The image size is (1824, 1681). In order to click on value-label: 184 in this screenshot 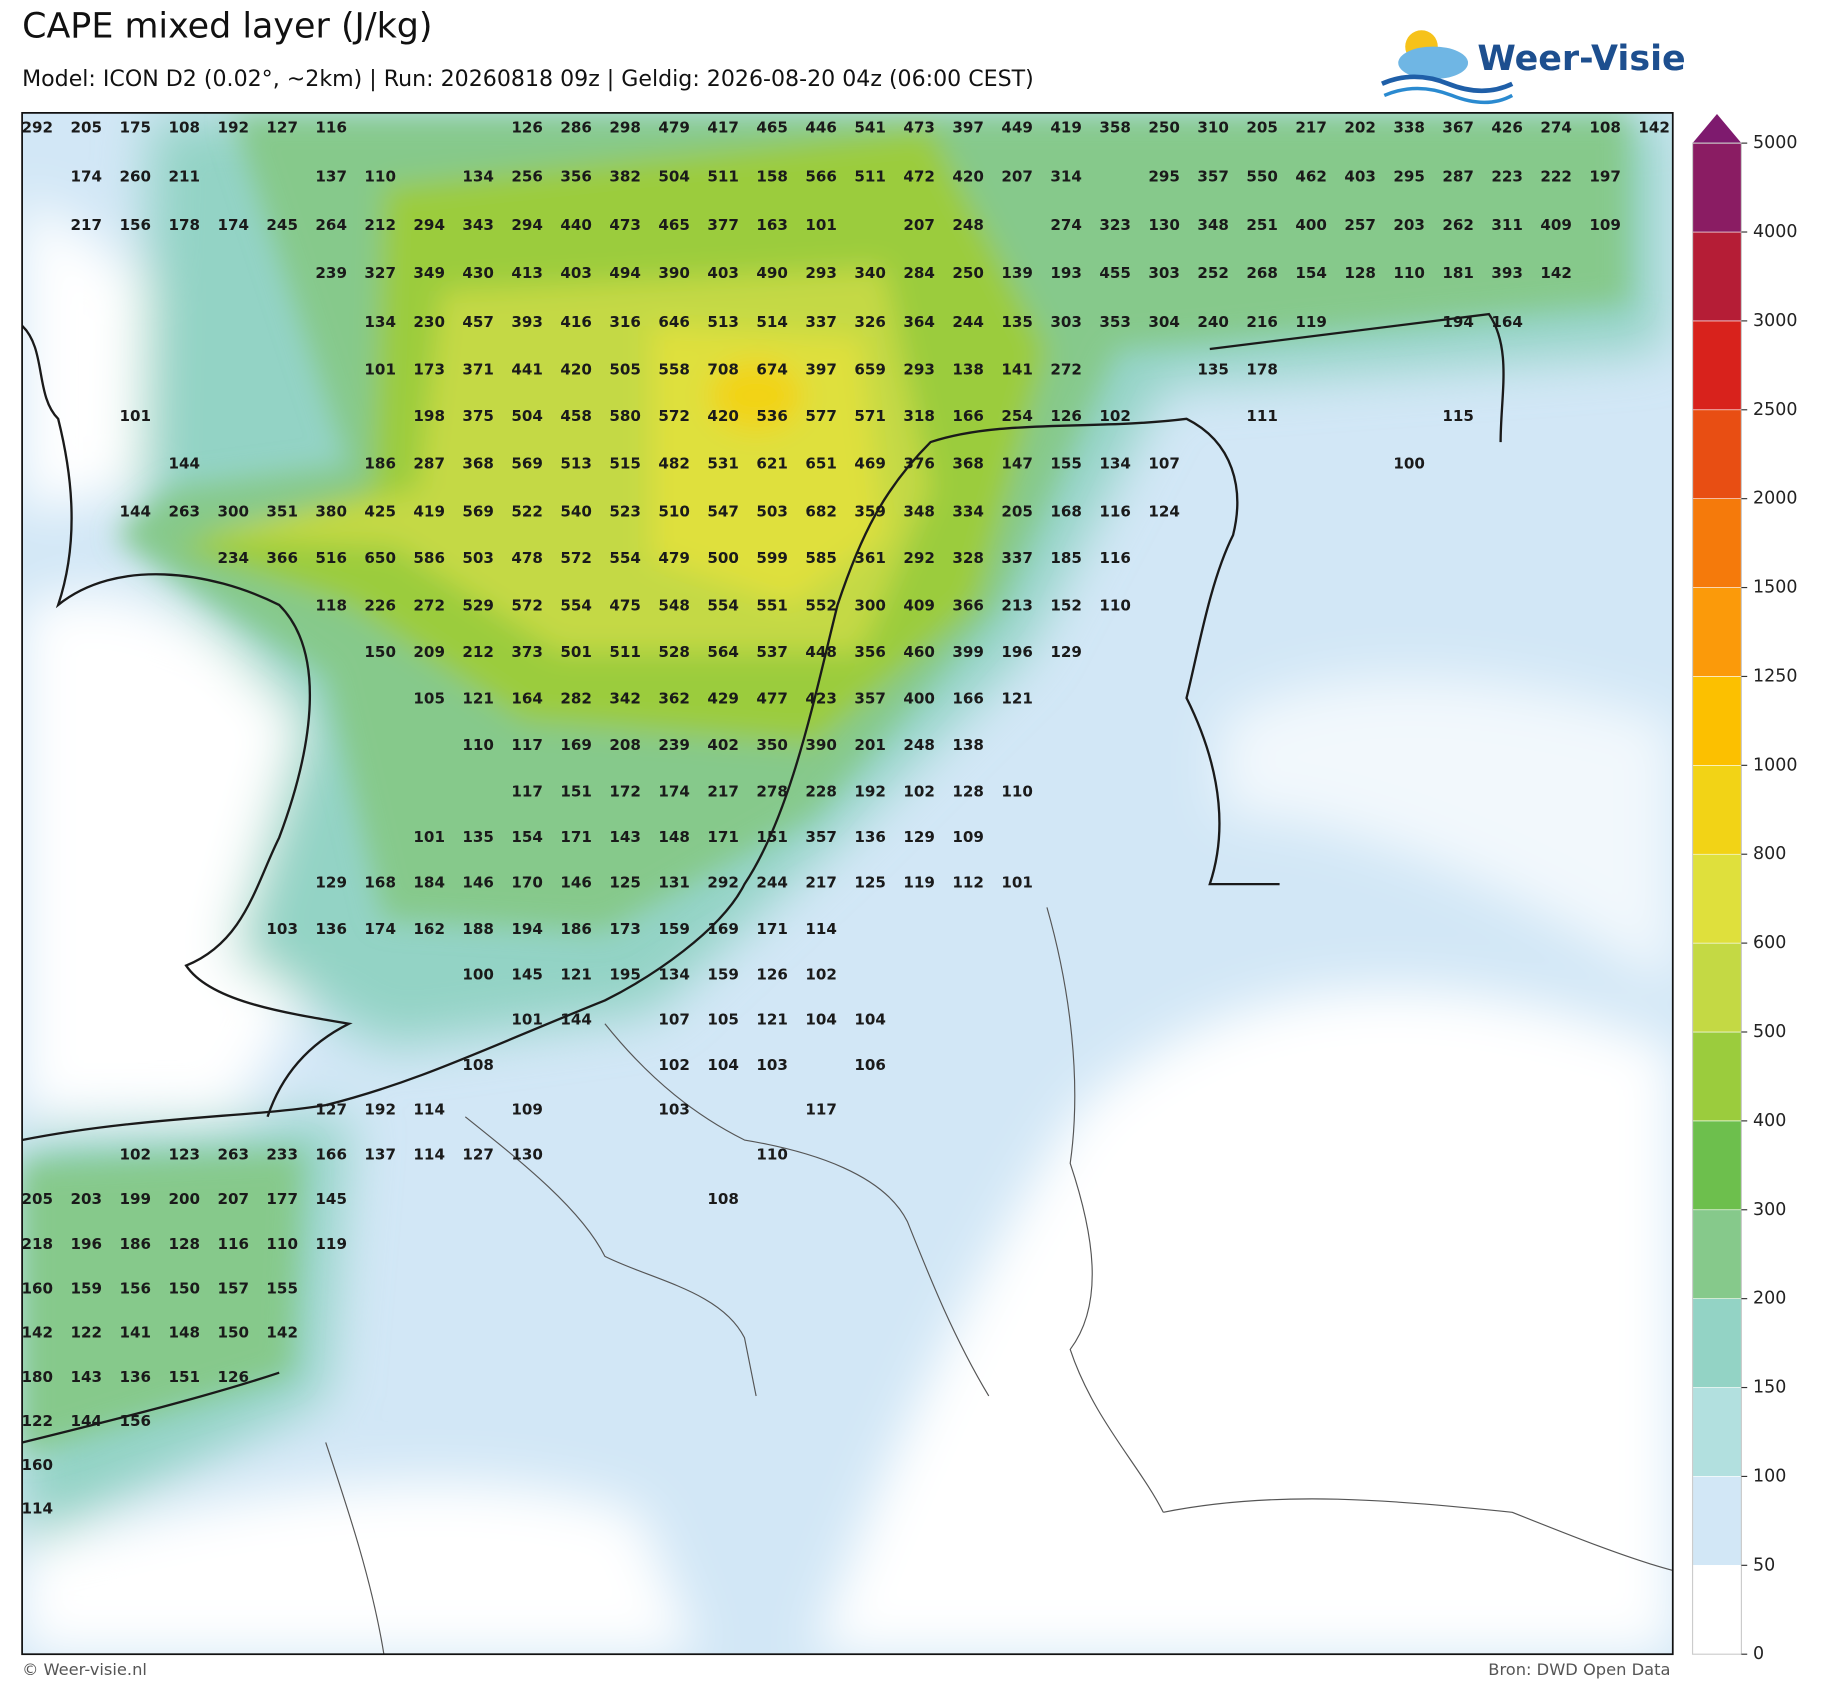, I will do `click(429, 882)`.